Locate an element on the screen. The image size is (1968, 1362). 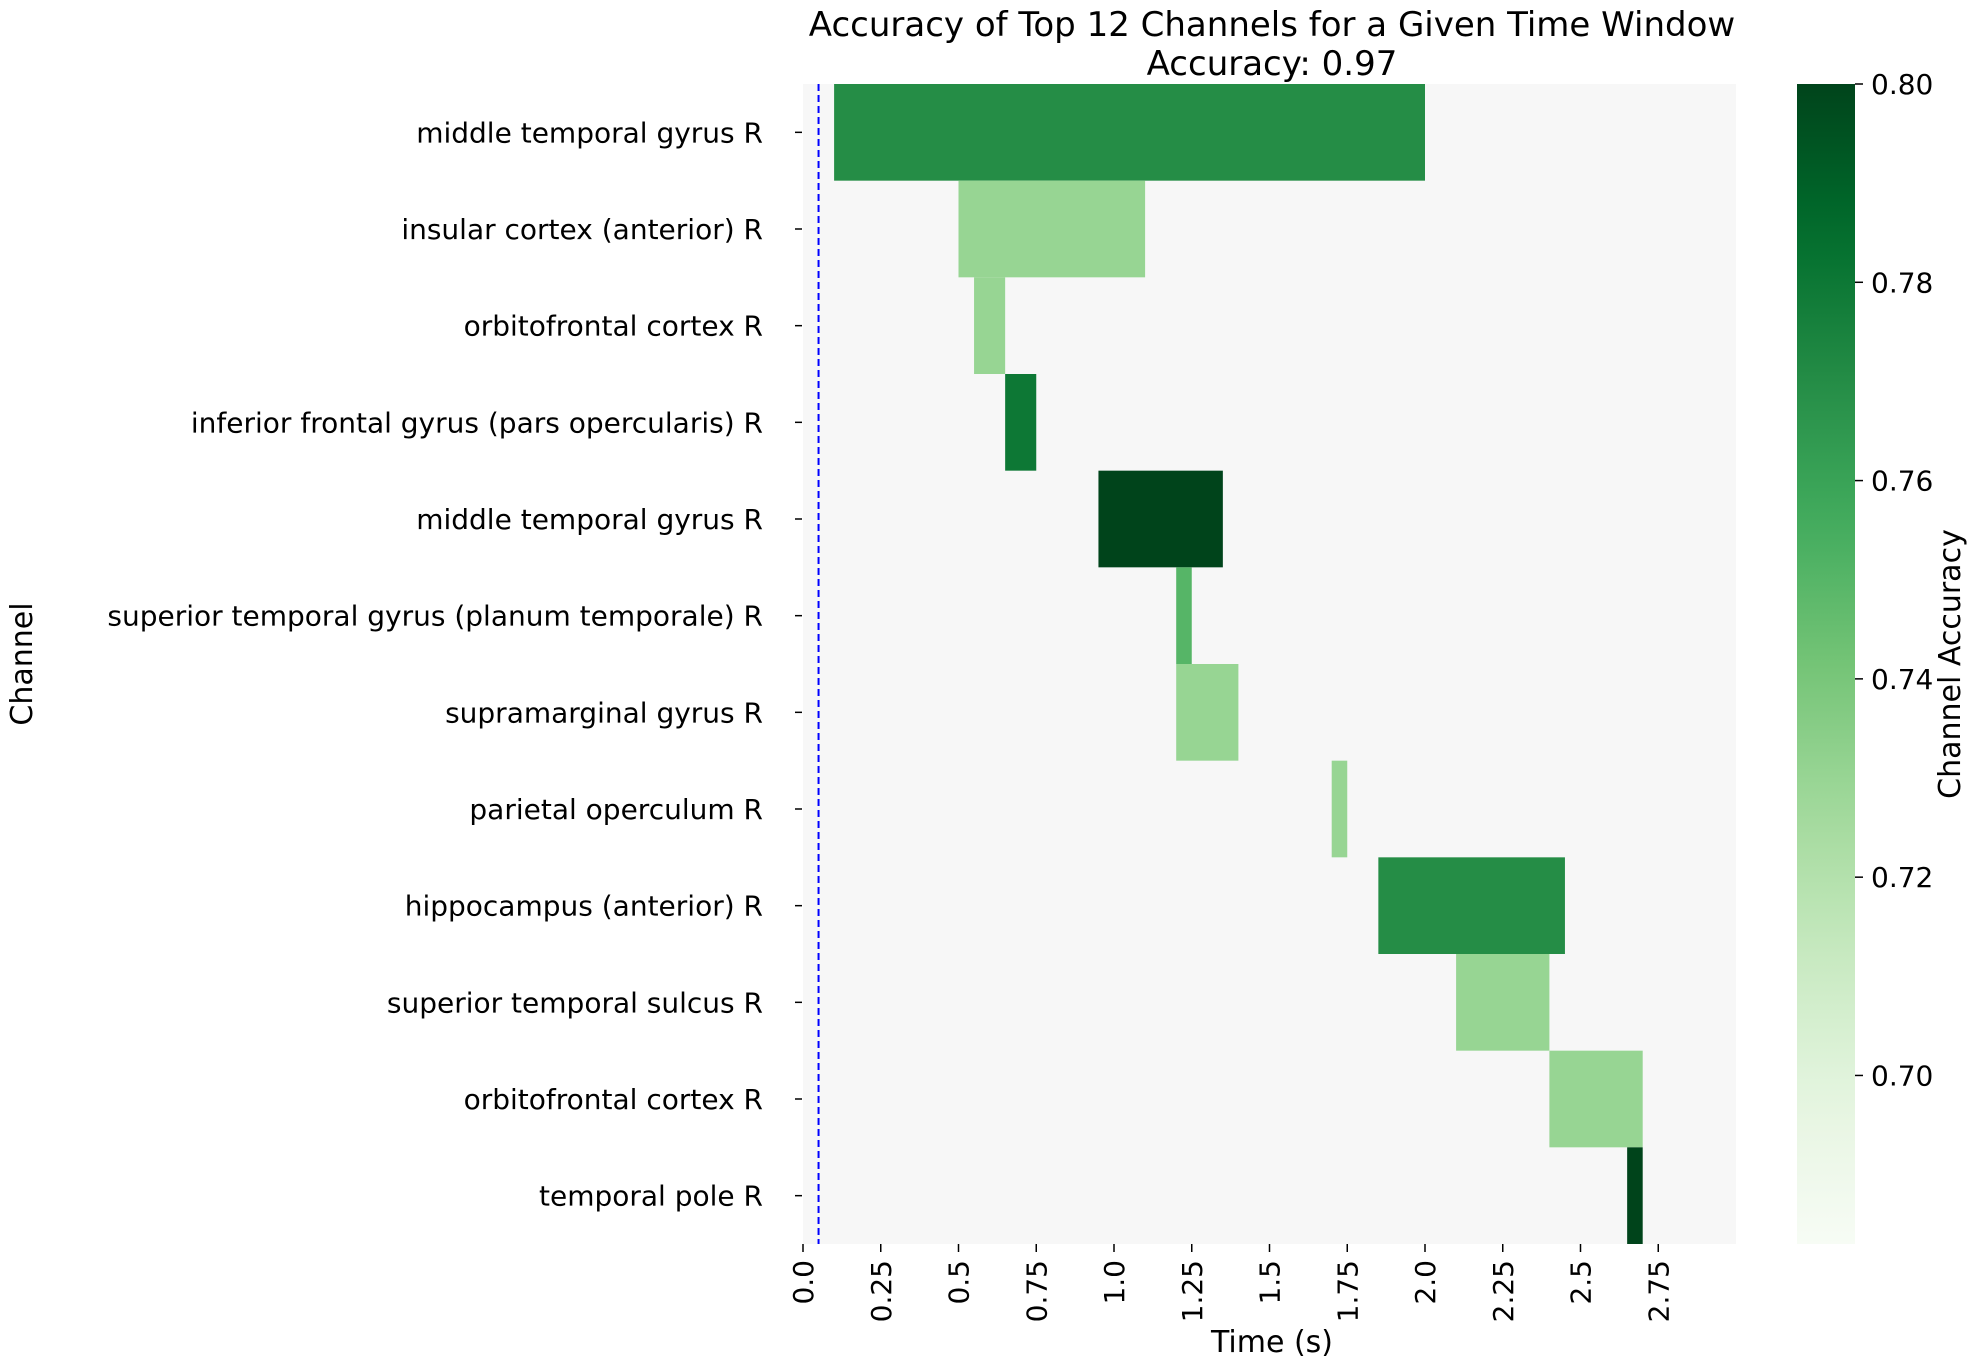
colorbar-label: Channel Accuracy is located at coordinates (1950, 664).